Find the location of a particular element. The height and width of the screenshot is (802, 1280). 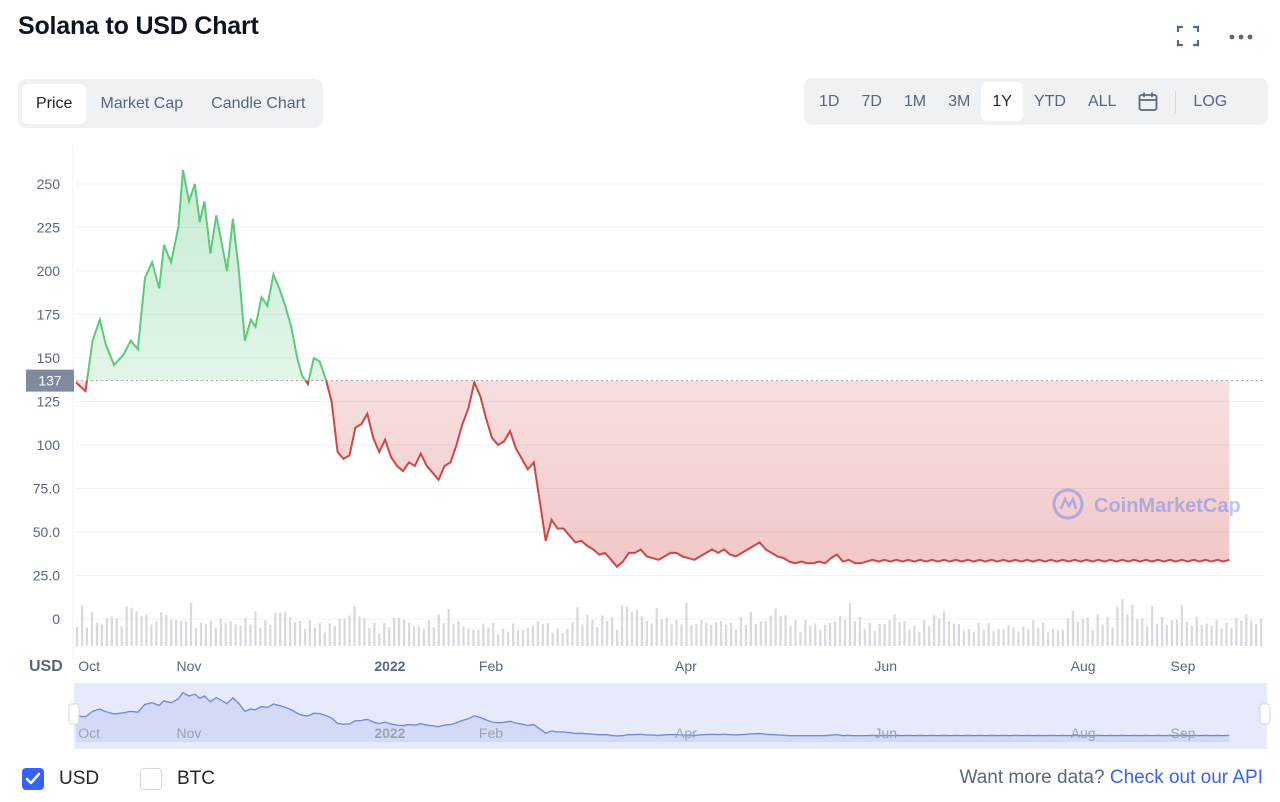

range-ytd: YTD is located at coordinates (1049, 101).